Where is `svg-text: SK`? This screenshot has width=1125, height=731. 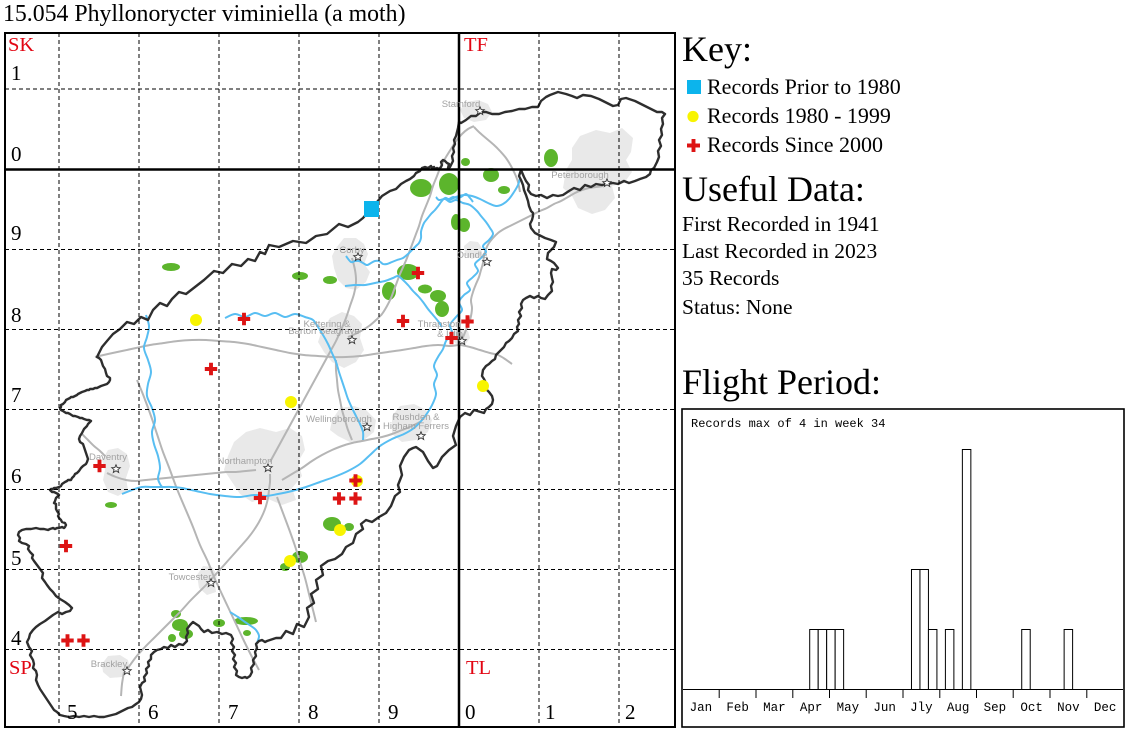
svg-text: SK is located at coordinates (21, 45).